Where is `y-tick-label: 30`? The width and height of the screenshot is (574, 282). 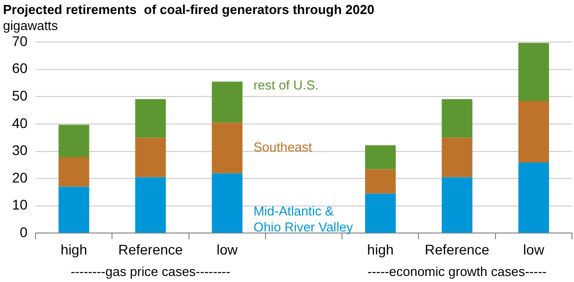
y-tick-label: 30 is located at coordinates (20, 150).